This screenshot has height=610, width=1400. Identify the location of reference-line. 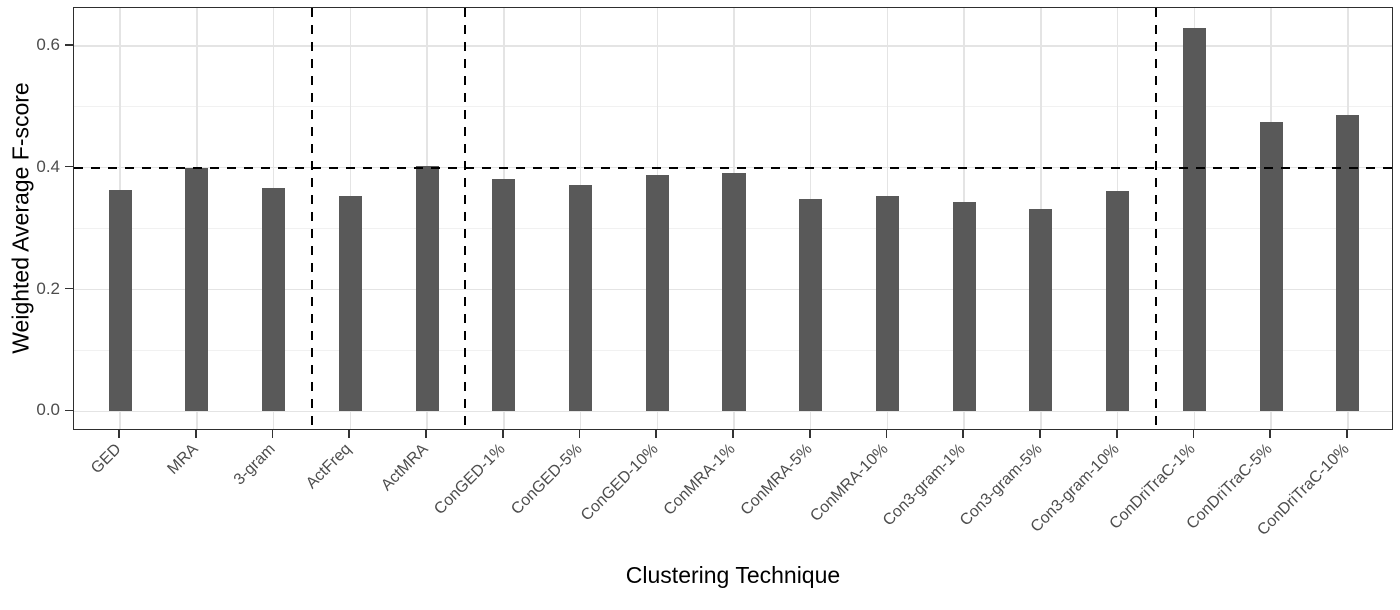
(733, 167).